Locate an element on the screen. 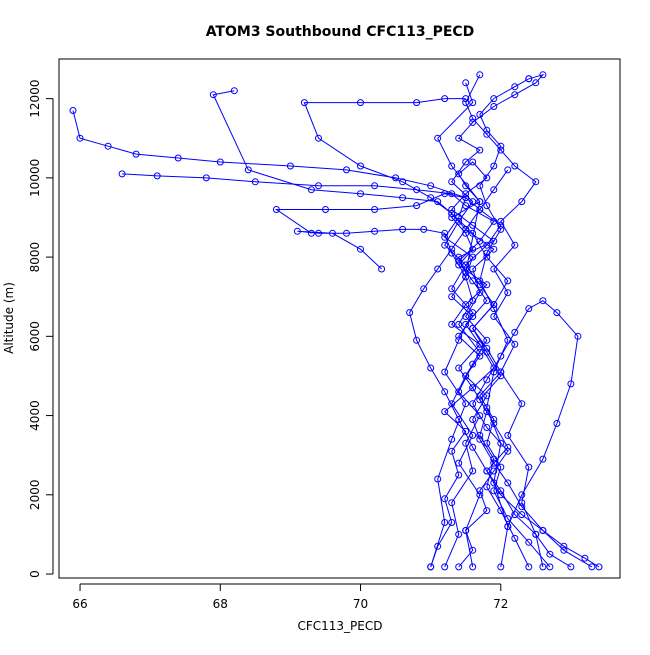 The height and width of the screenshot is (655, 650). y-tick-label: 2000 is located at coordinates (35, 495).